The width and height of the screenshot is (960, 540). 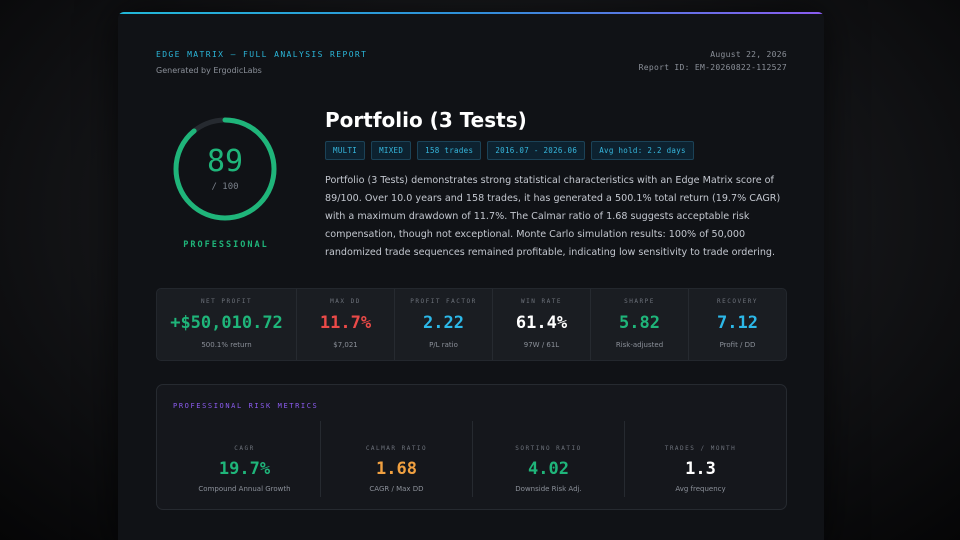 I want to click on kpi-profit-factor: PROFIT FACTOR 2.22 P/L ratio, so click(x=444, y=324).